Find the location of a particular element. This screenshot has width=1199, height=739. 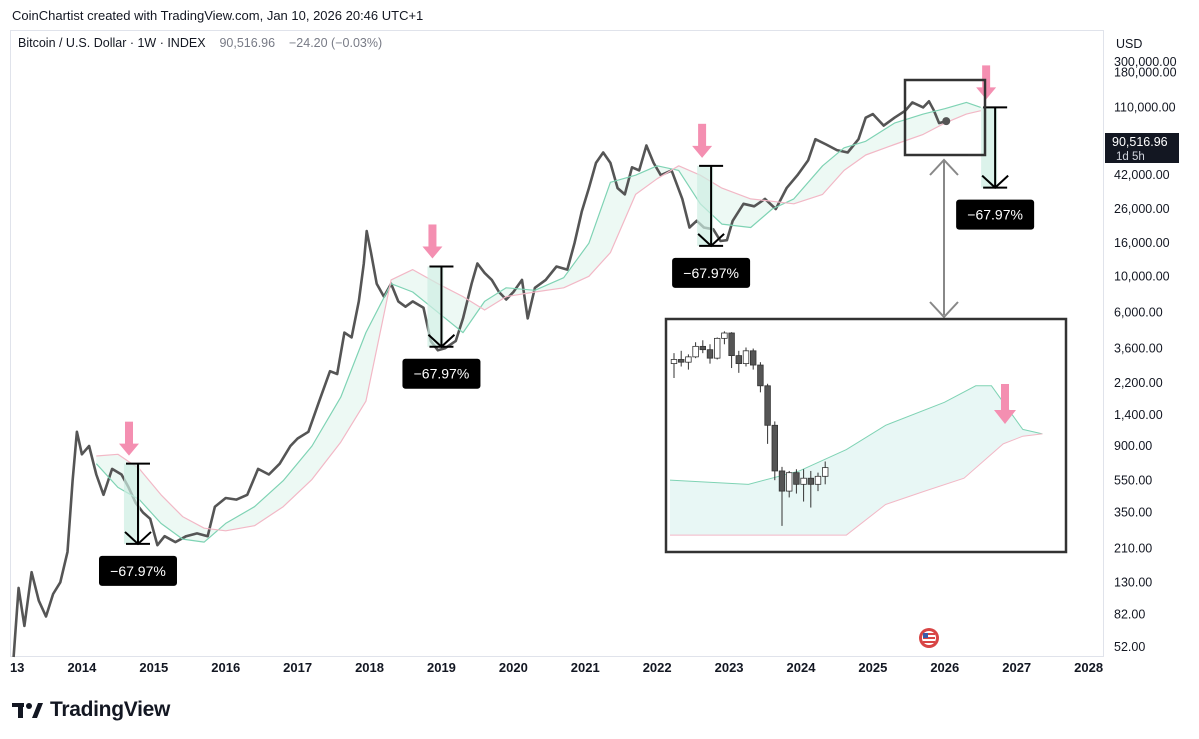

x-tick-label: 2022 is located at coordinates (657, 667).